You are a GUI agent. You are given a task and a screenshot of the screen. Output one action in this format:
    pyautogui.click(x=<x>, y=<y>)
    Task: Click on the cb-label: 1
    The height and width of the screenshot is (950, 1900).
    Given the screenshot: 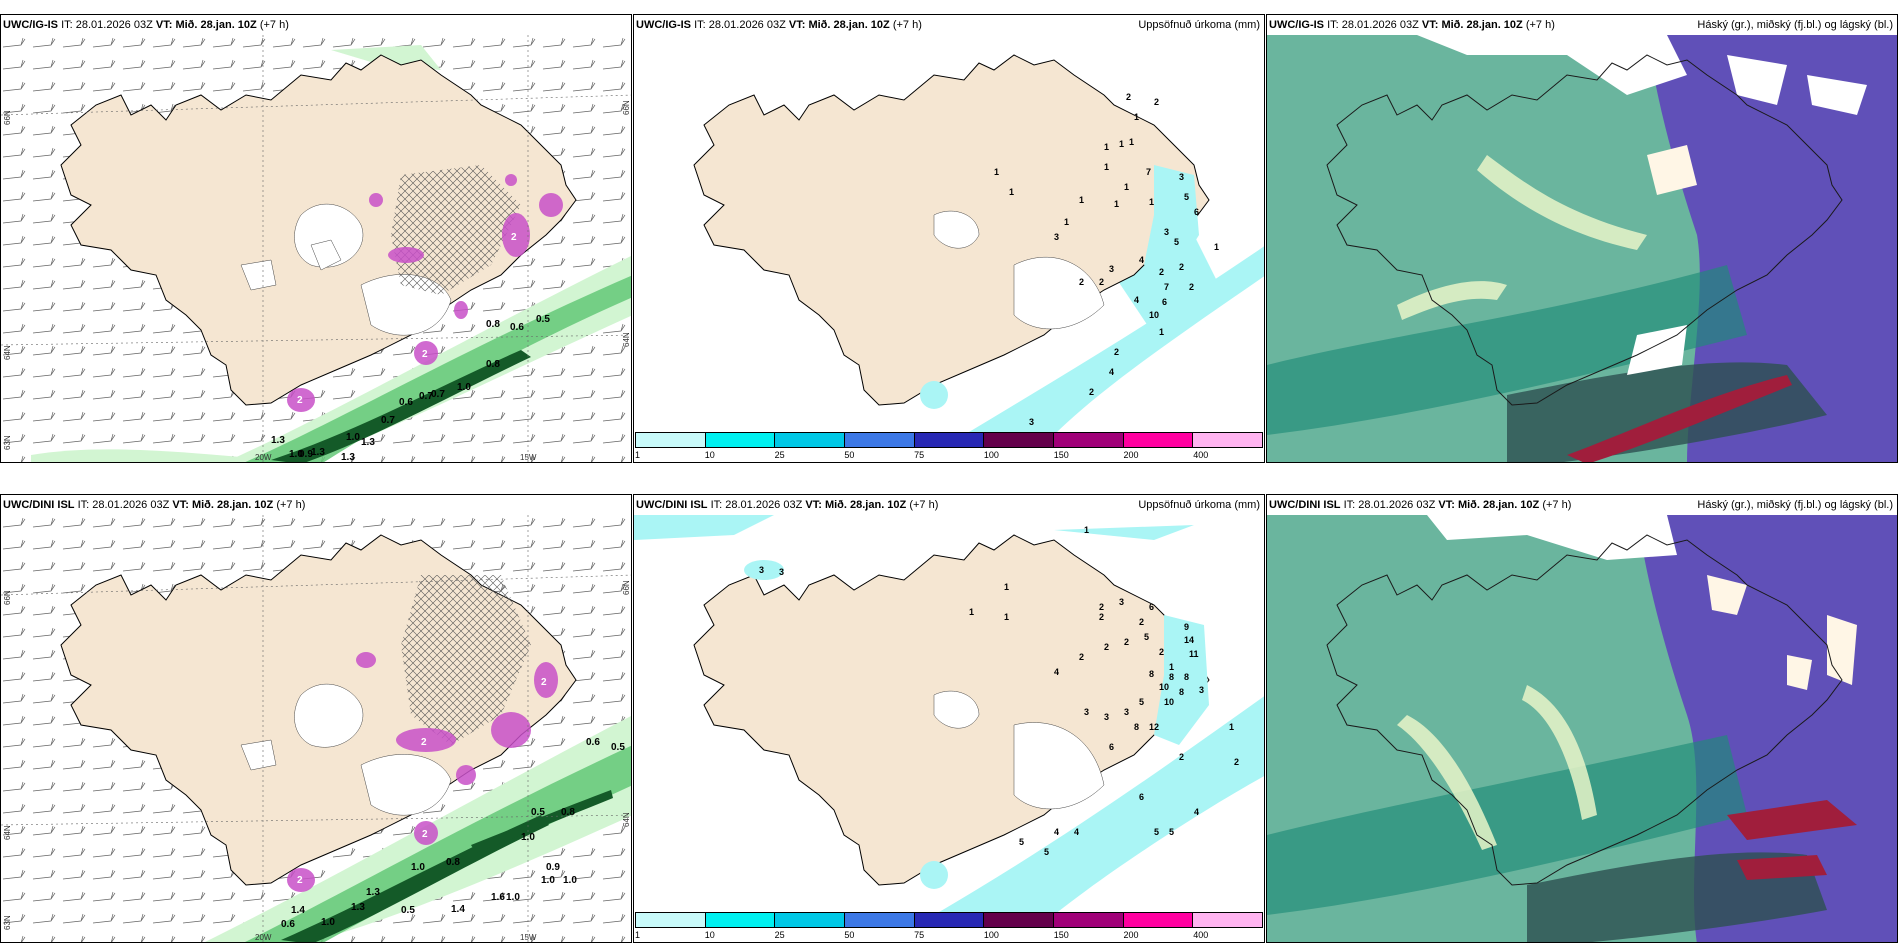 What is the action you would take?
    pyautogui.click(x=638, y=455)
    